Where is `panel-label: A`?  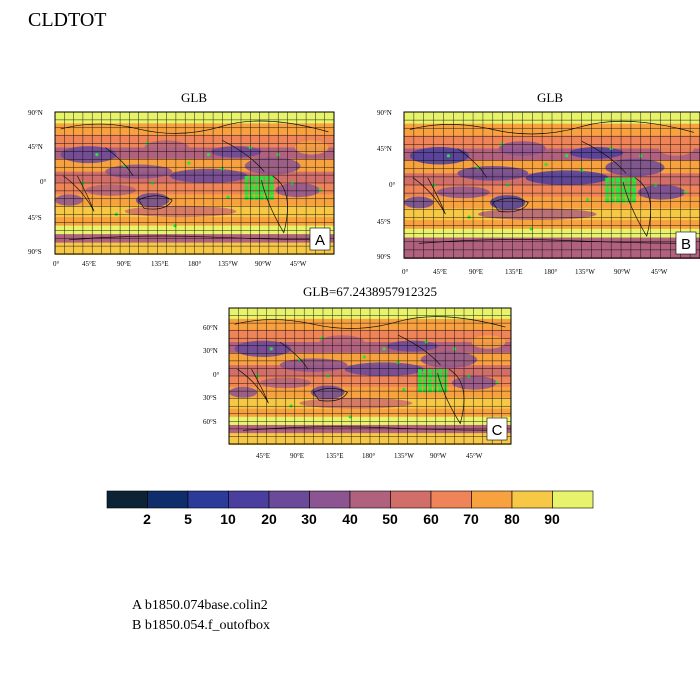 panel-label: A is located at coordinates (320, 240).